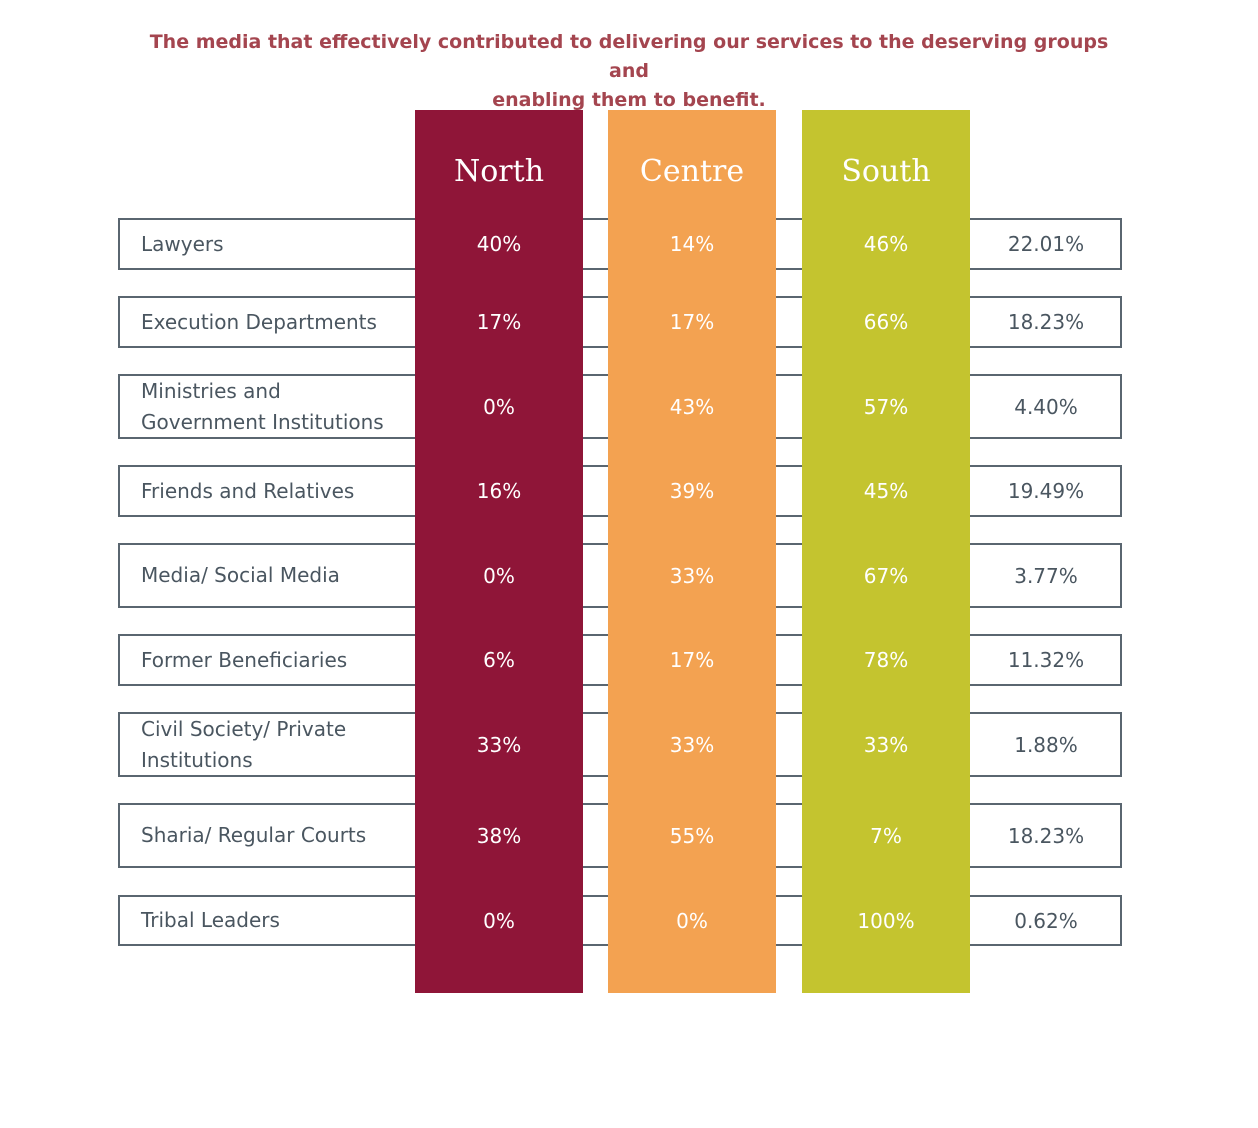 Image resolution: width=1258 pixels, height=1128 pixels. Describe the element at coordinates (499, 171) in the screenshot. I see `column-header-north: North` at that location.